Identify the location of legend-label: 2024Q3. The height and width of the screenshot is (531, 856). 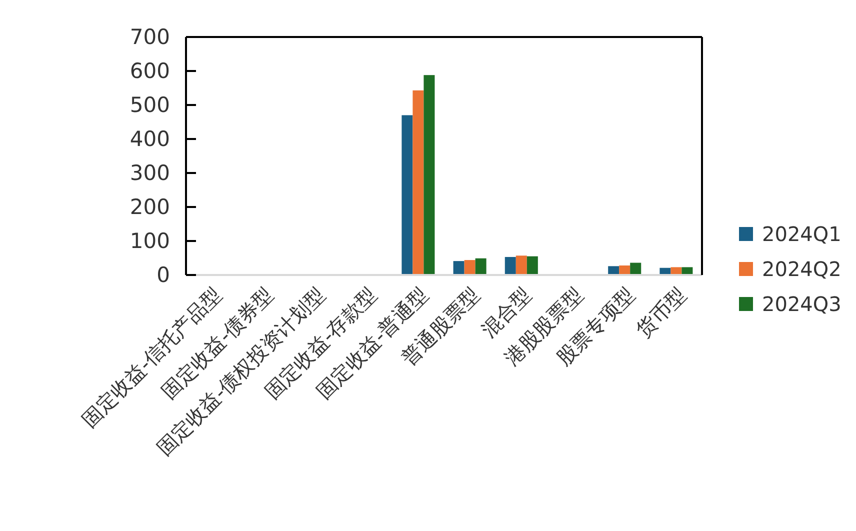
(802, 304).